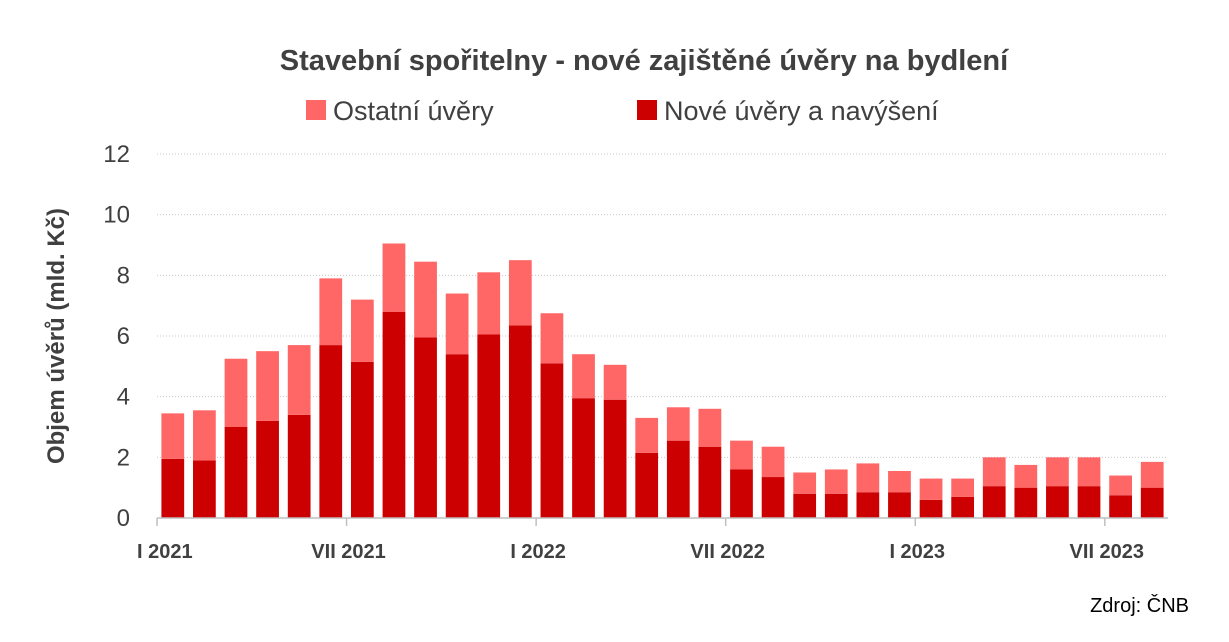  What do you see at coordinates (116, 215) in the screenshot?
I see `y-tick-label: 10` at bounding box center [116, 215].